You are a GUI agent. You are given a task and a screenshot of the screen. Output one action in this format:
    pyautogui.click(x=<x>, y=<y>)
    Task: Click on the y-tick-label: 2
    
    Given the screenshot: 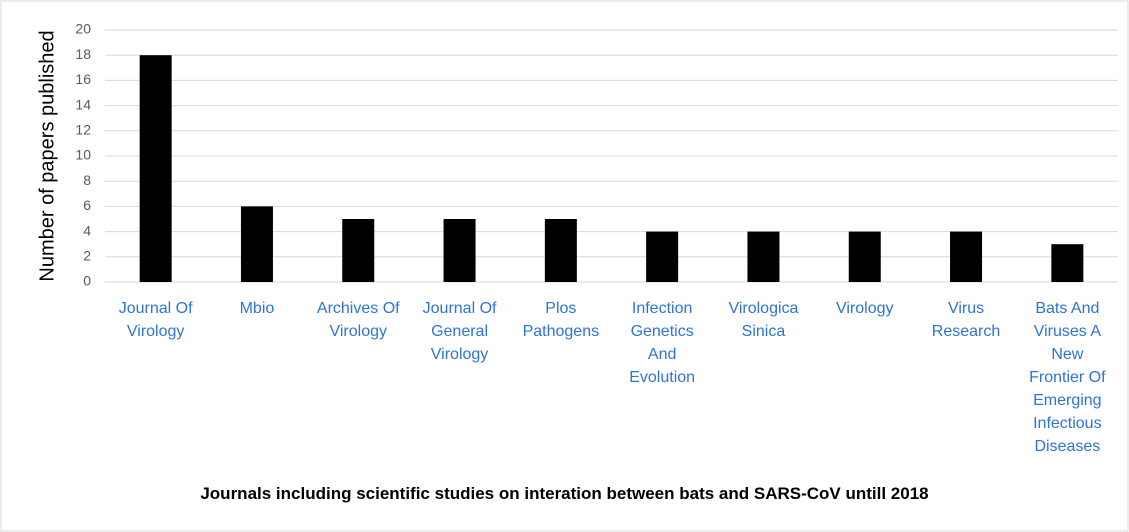 What is the action you would take?
    pyautogui.click(x=87, y=256)
    